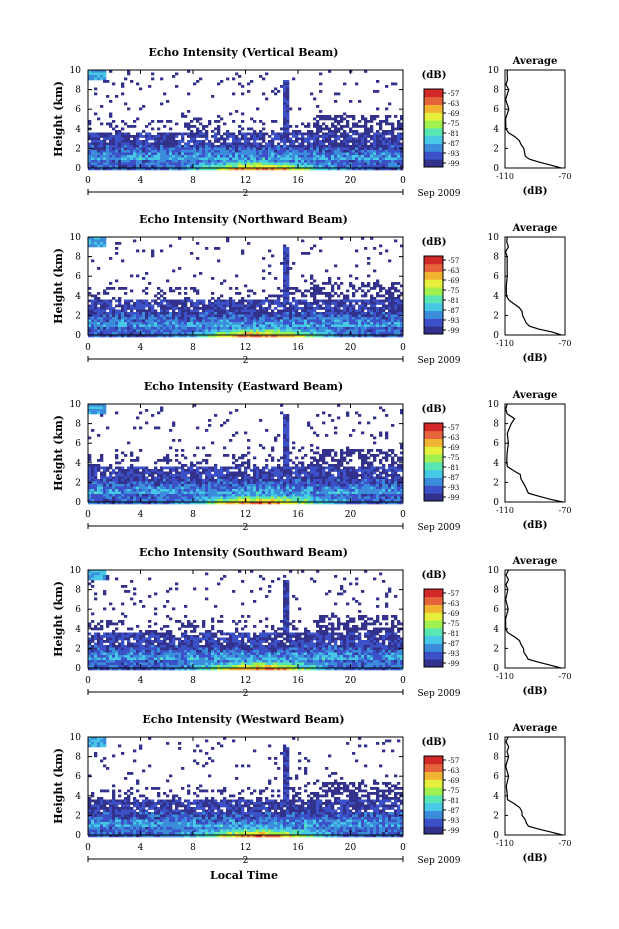 This screenshot has width=619, height=929. Describe the element at coordinates (496, 316) in the screenshot. I see `profile-y-tick-label: 2` at that location.